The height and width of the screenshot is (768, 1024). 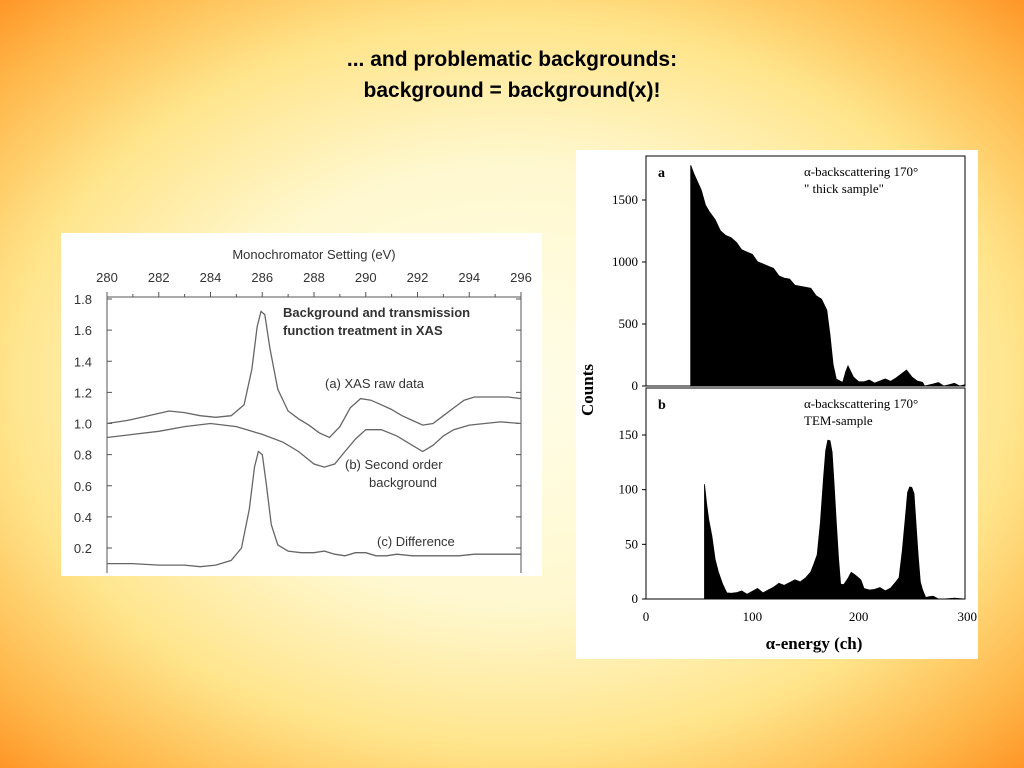 I want to click on rbs-x-tick-label: 0, so click(x=646, y=616).